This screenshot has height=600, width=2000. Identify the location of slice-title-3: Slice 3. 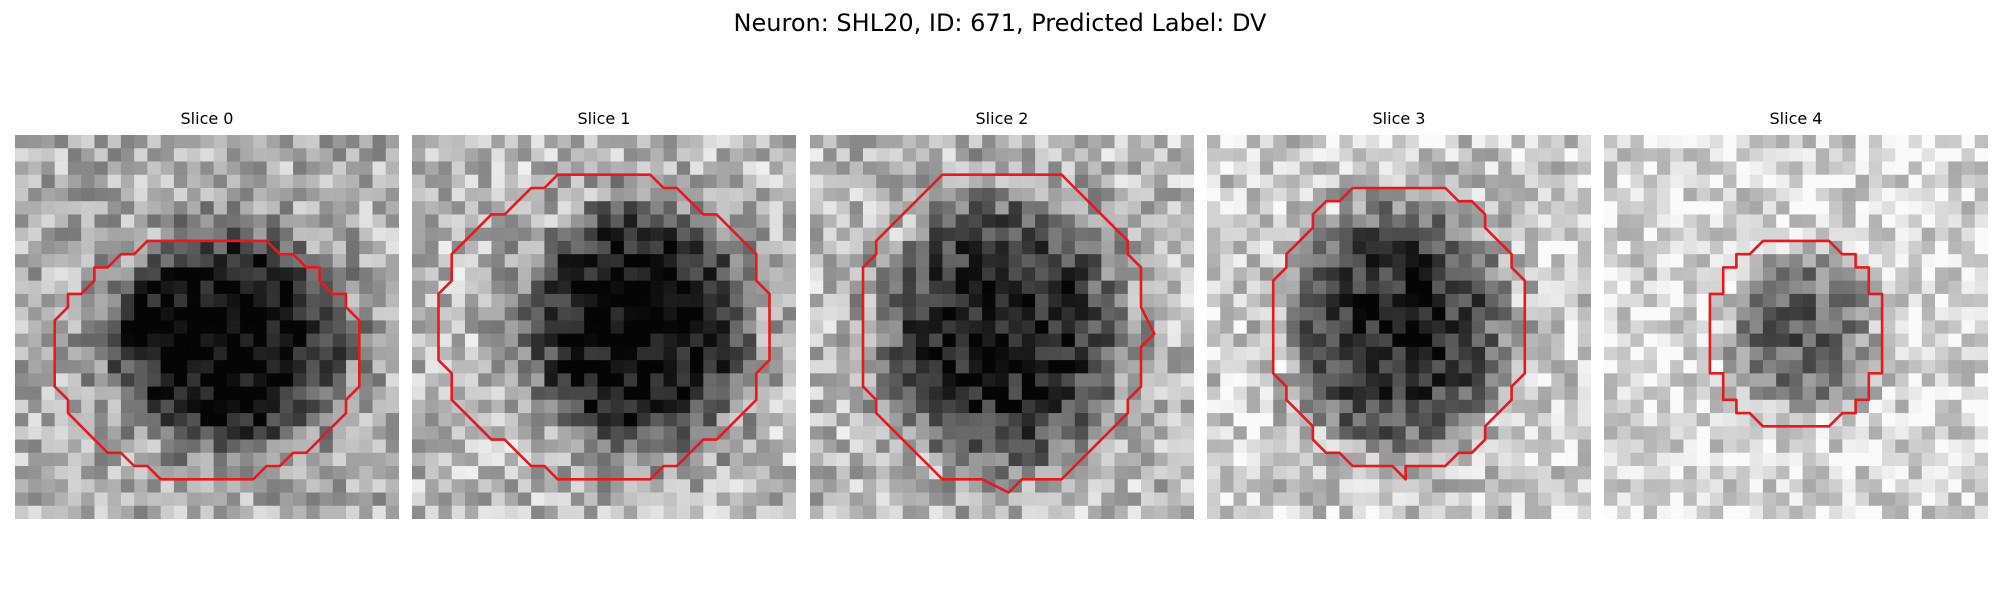
(1399, 118).